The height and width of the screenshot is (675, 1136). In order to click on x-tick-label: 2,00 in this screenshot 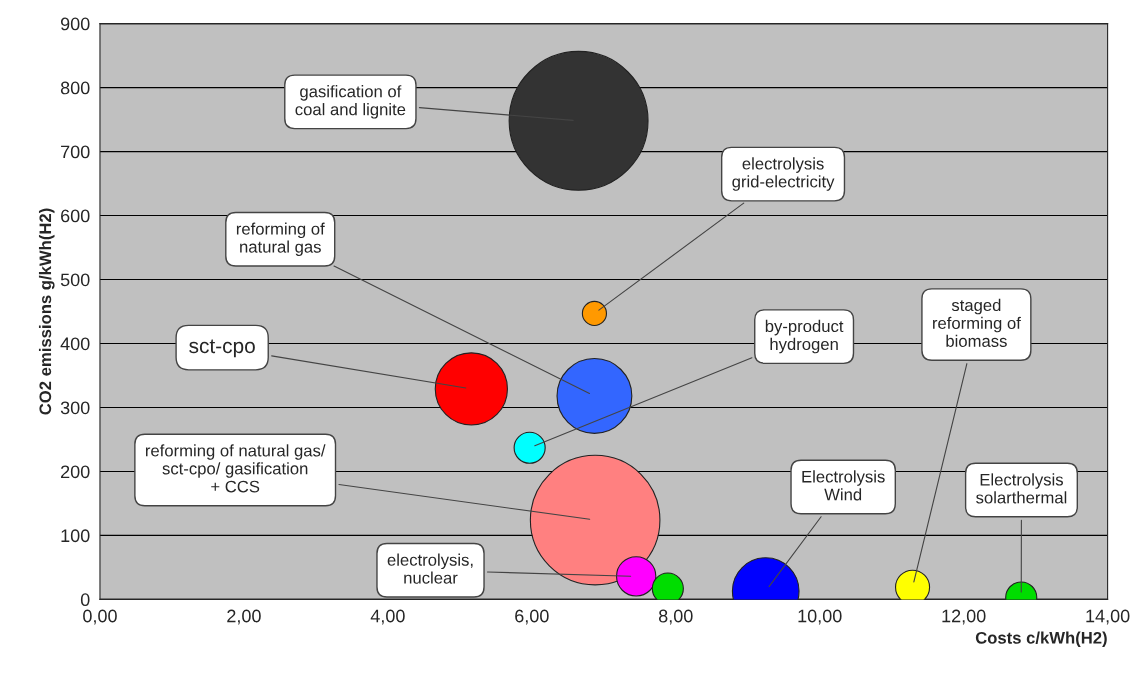, I will do `click(244, 617)`.